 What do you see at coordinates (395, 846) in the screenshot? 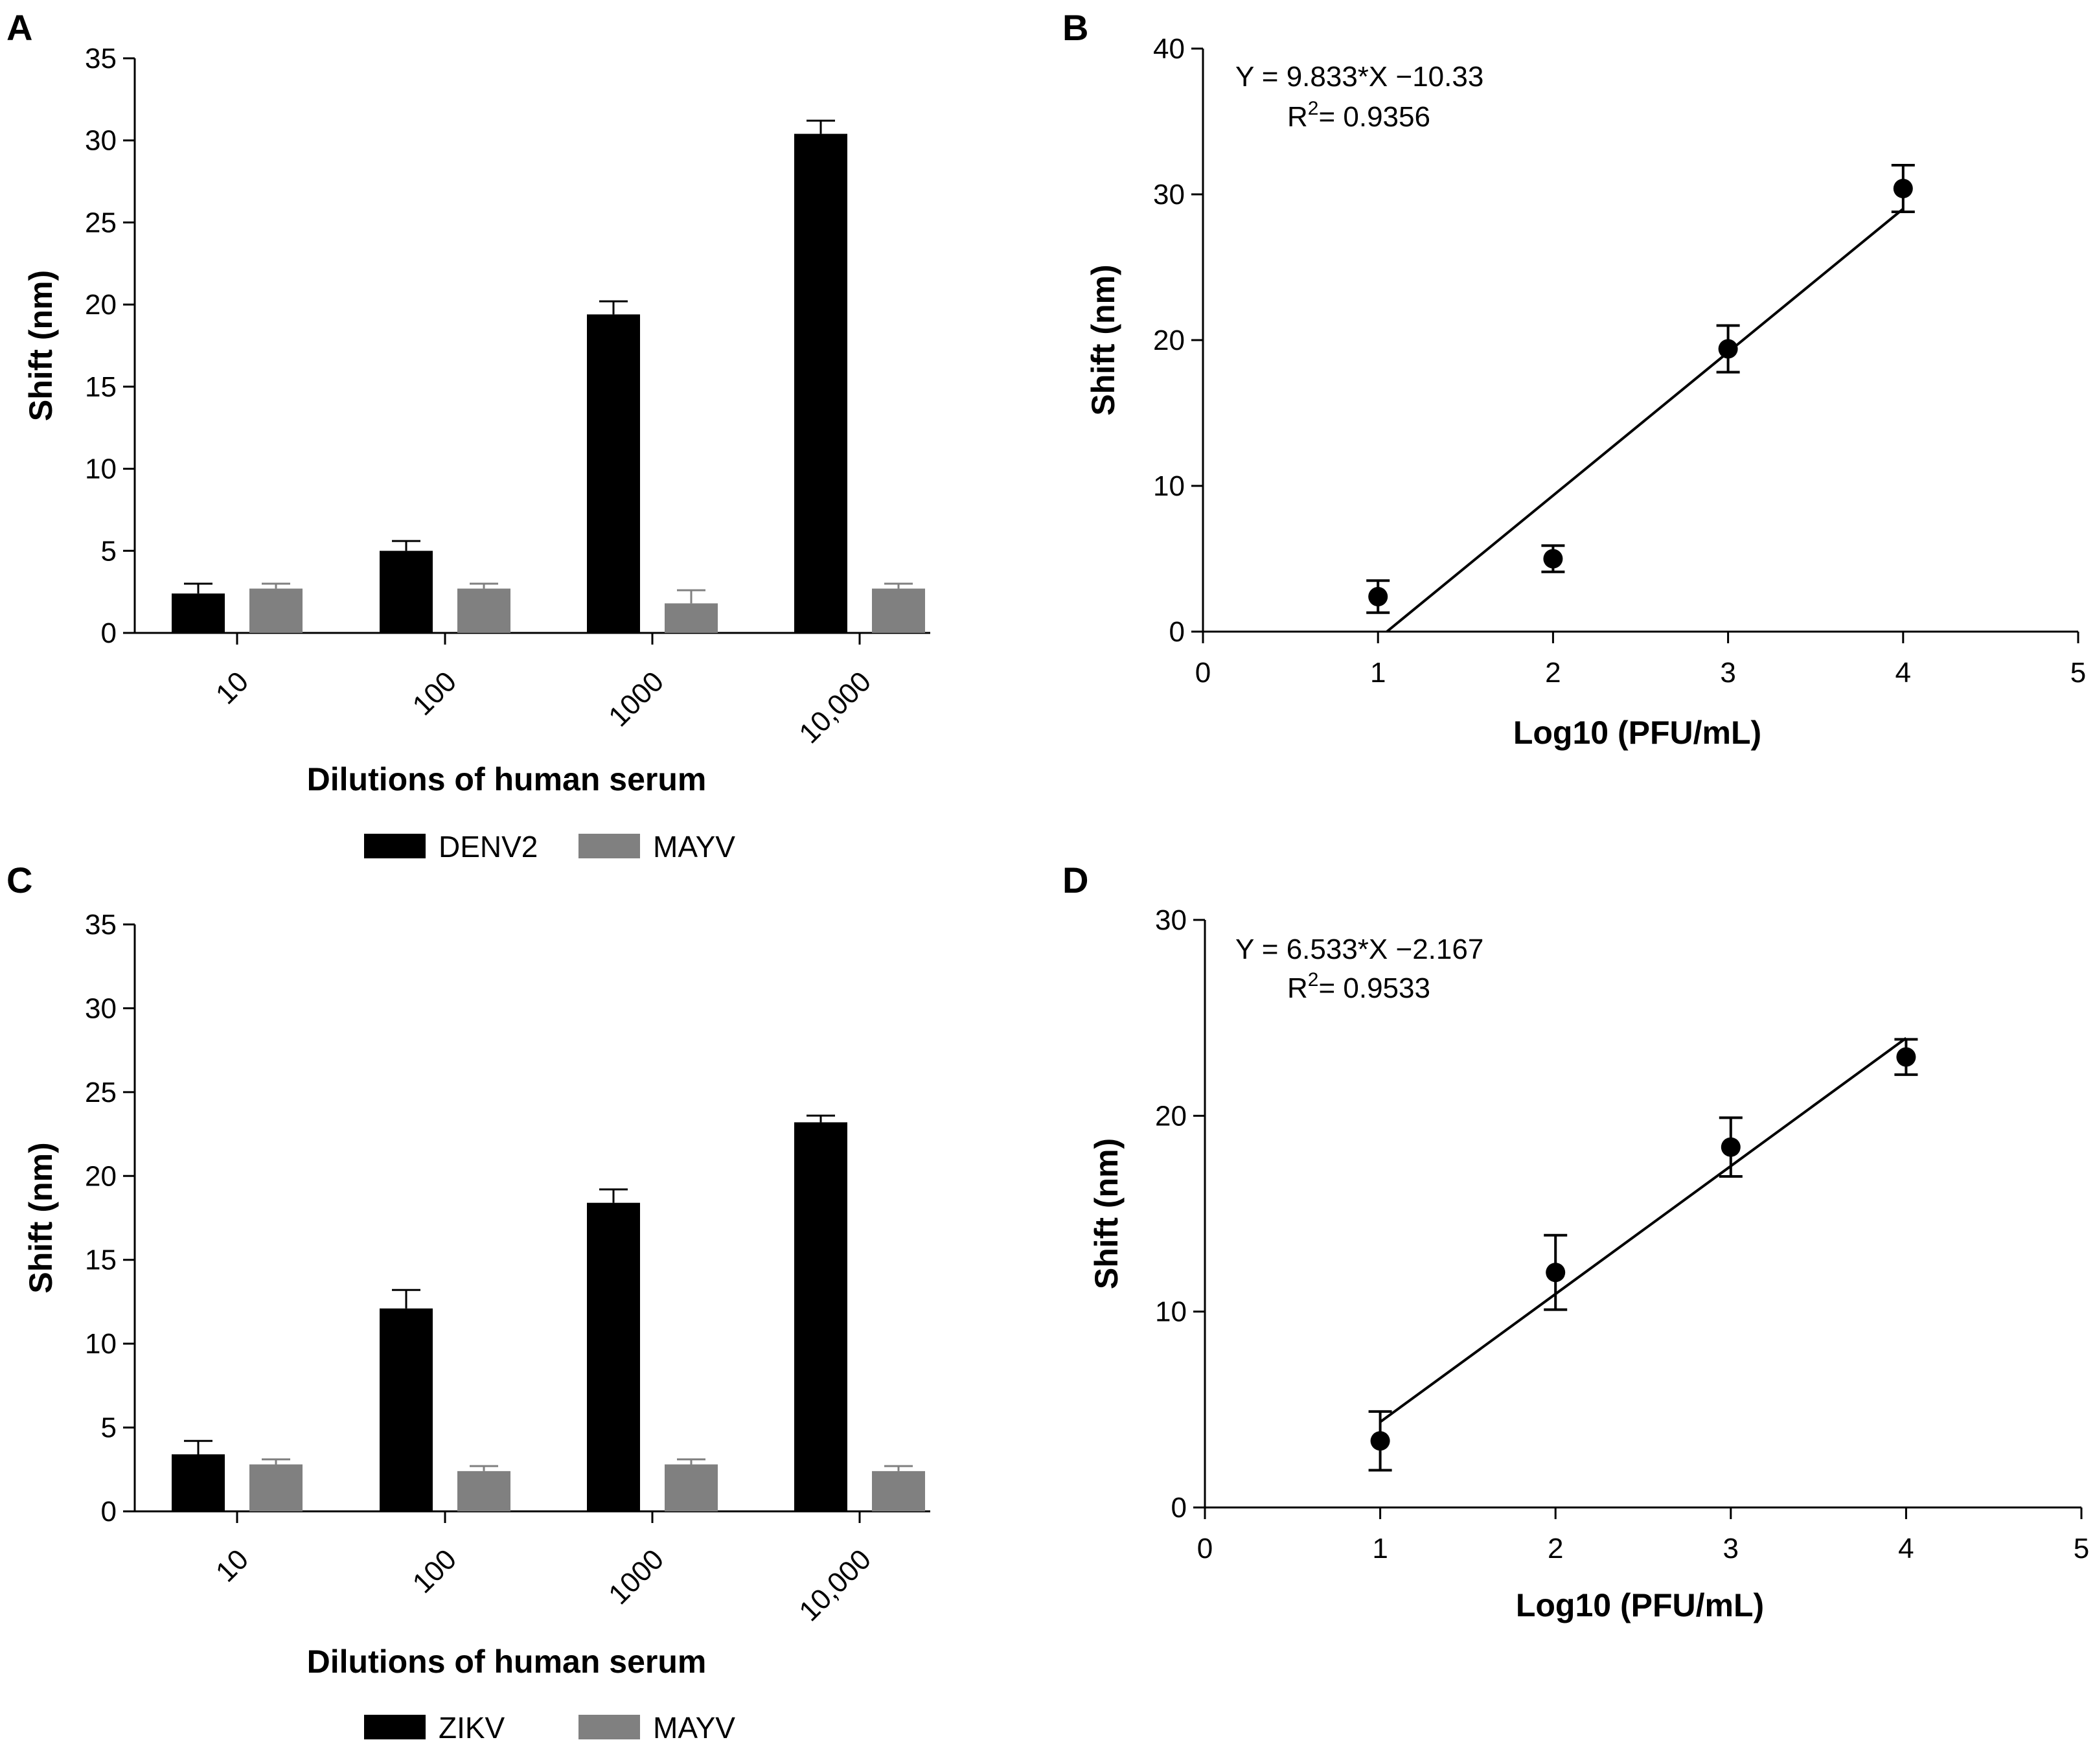
I see `legend-swatch-denv2` at bounding box center [395, 846].